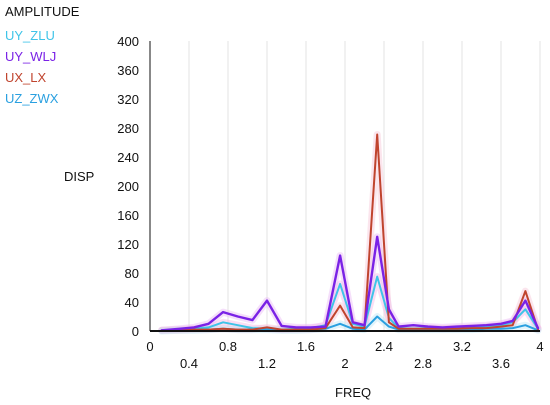  What do you see at coordinates (306, 346) in the screenshot?
I see `x-tick-label: 1.6` at bounding box center [306, 346].